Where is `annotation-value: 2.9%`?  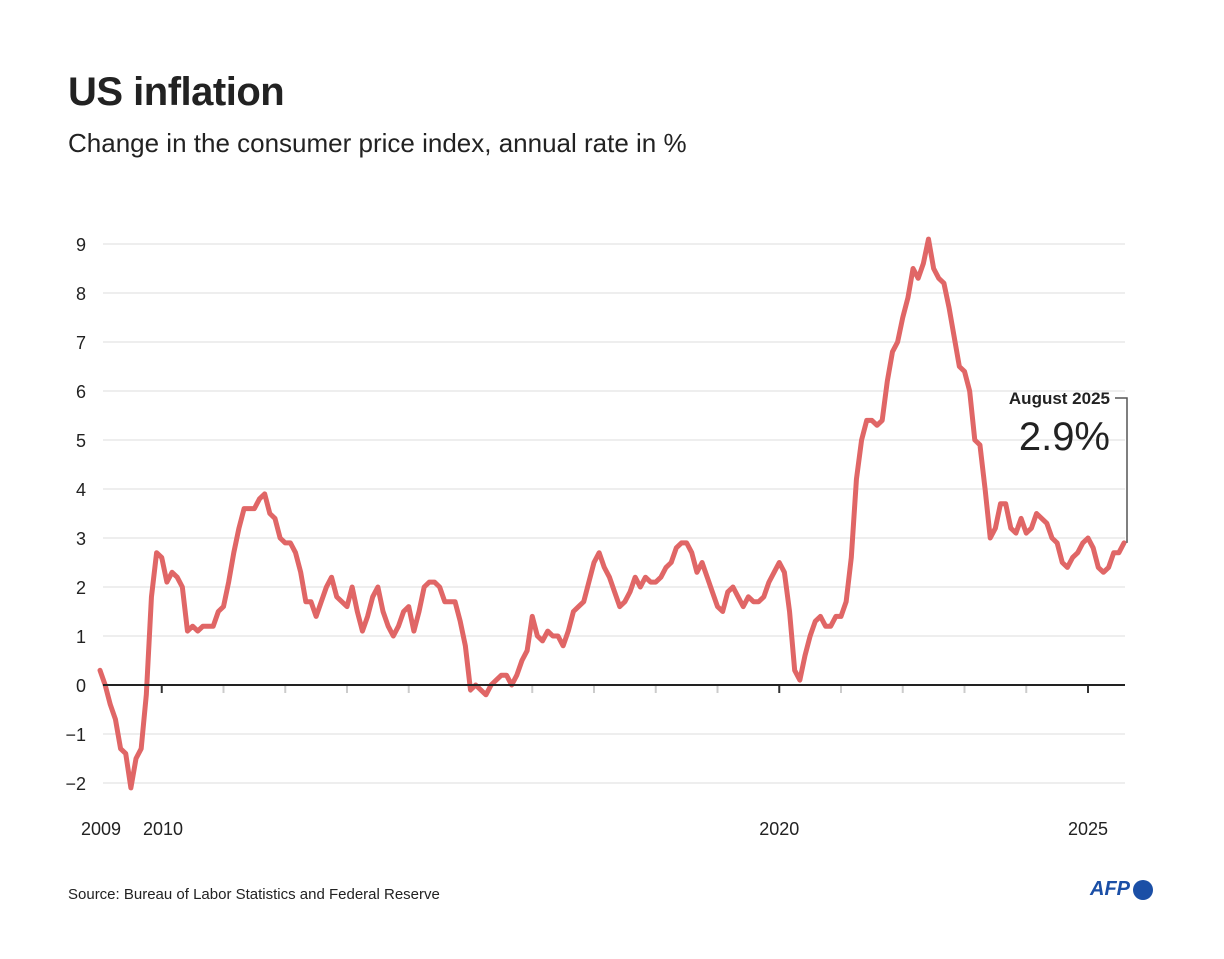 annotation-value: 2.9% is located at coordinates (1064, 437).